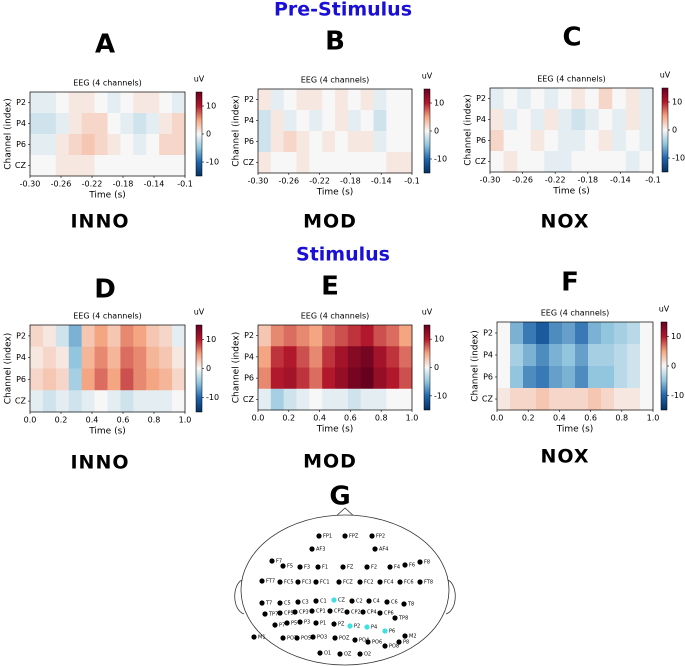 The width and height of the screenshot is (685, 666). What do you see at coordinates (392, 632) in the screenshot?
I see `electrode-label: P6` at bounding box center [392, 632].